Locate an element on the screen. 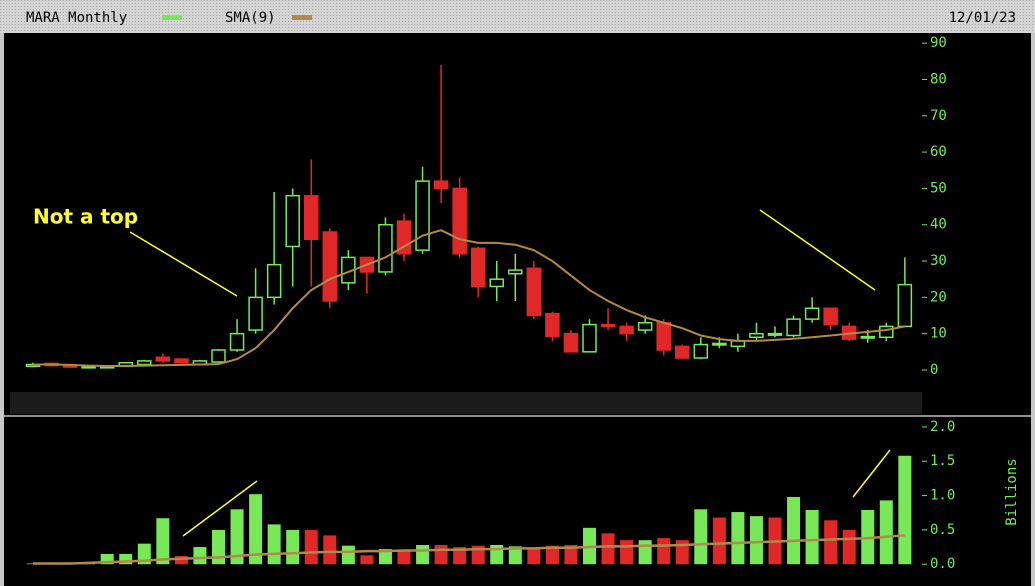  y-tick-label: 40 is located at coordinates (938, 225).